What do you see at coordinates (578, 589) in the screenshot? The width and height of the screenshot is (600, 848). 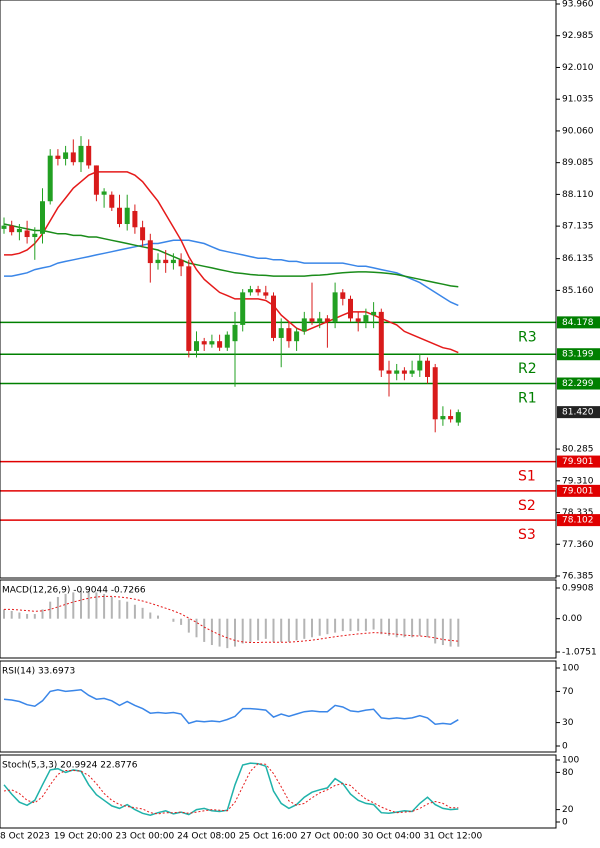 I see `y-tick-label: 0.9908` at bounding box center [578, 589].